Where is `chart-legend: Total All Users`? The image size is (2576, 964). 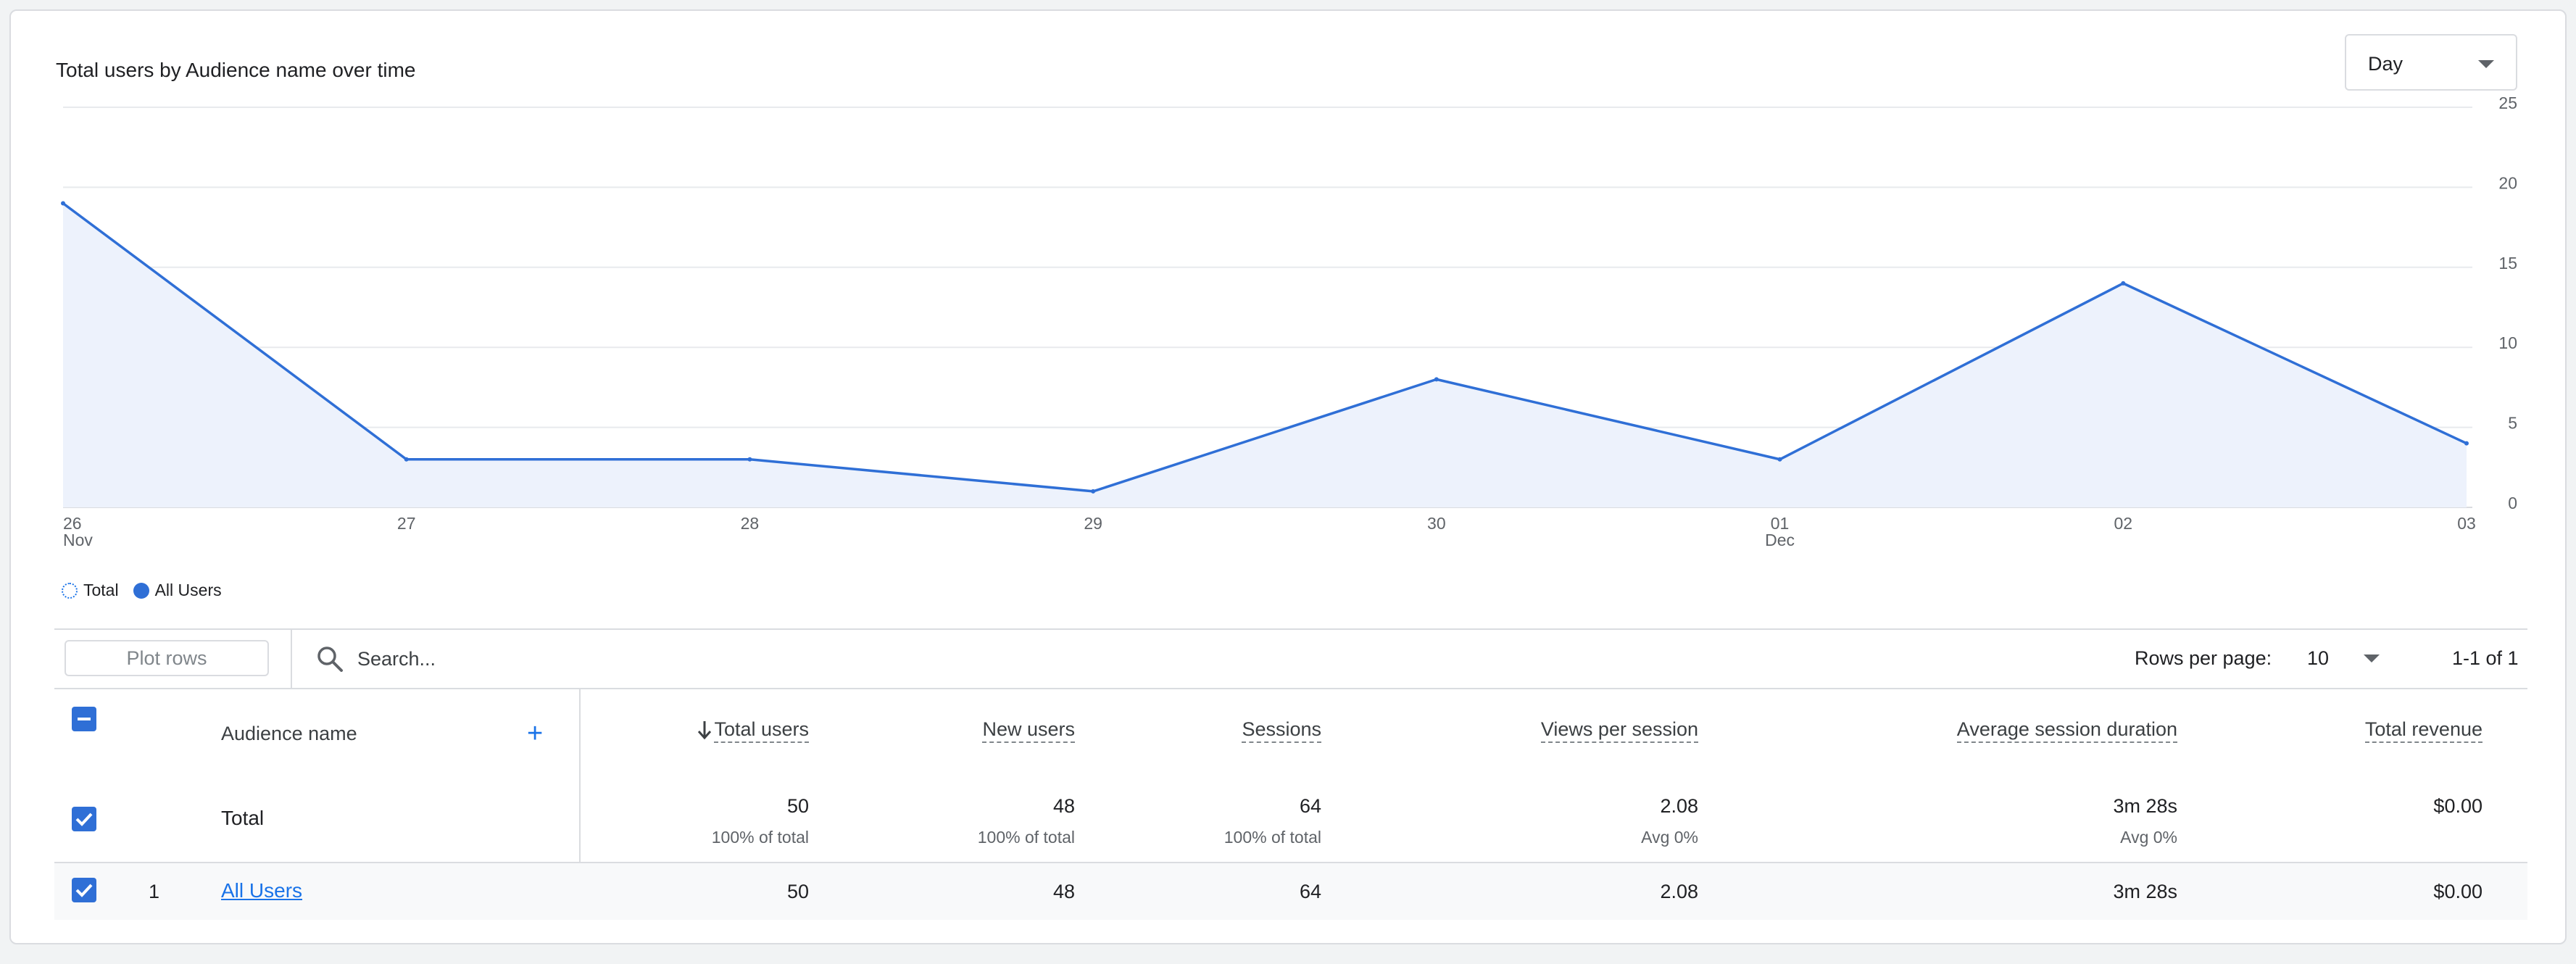
chart-legend: Total All Users is located at coordinates (149, 590).